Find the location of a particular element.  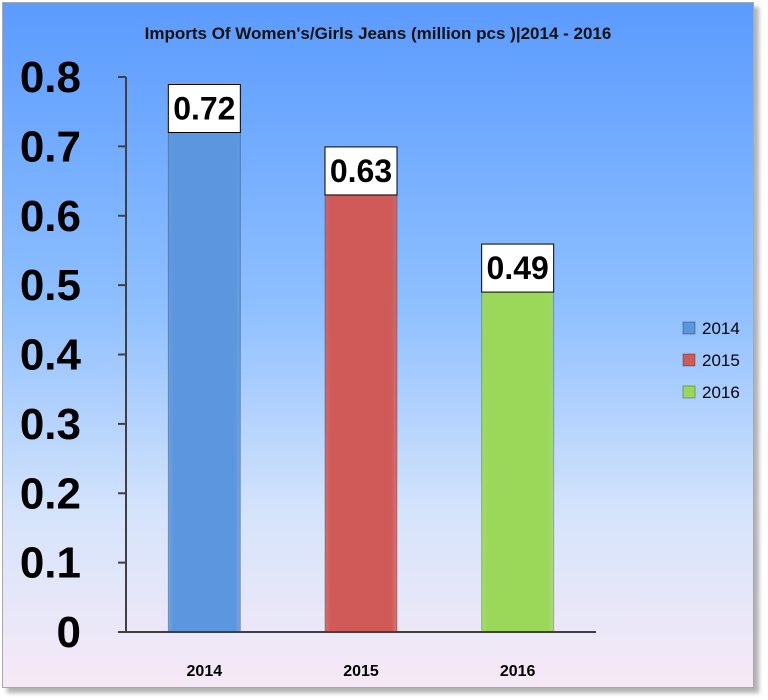

x-tick-label: 2016 is located at coordinates (518, 671).